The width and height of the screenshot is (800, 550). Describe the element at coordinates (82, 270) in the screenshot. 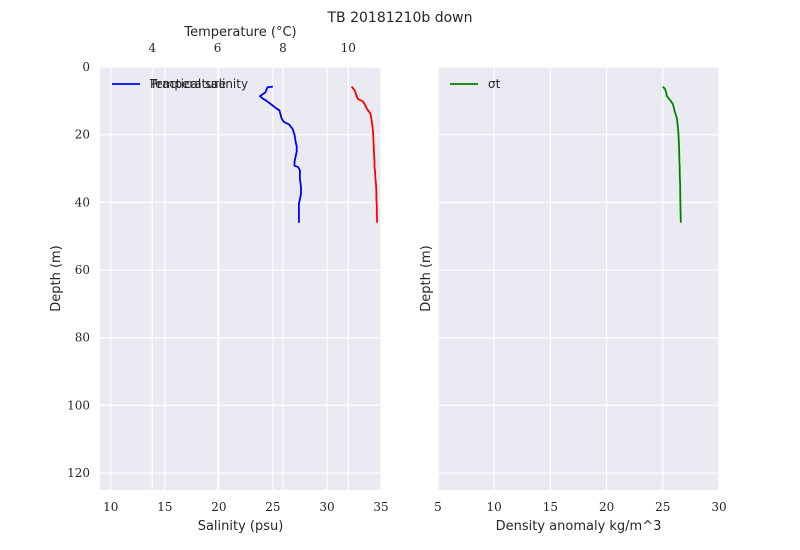

I see `y-tick-label: 60` at that location.